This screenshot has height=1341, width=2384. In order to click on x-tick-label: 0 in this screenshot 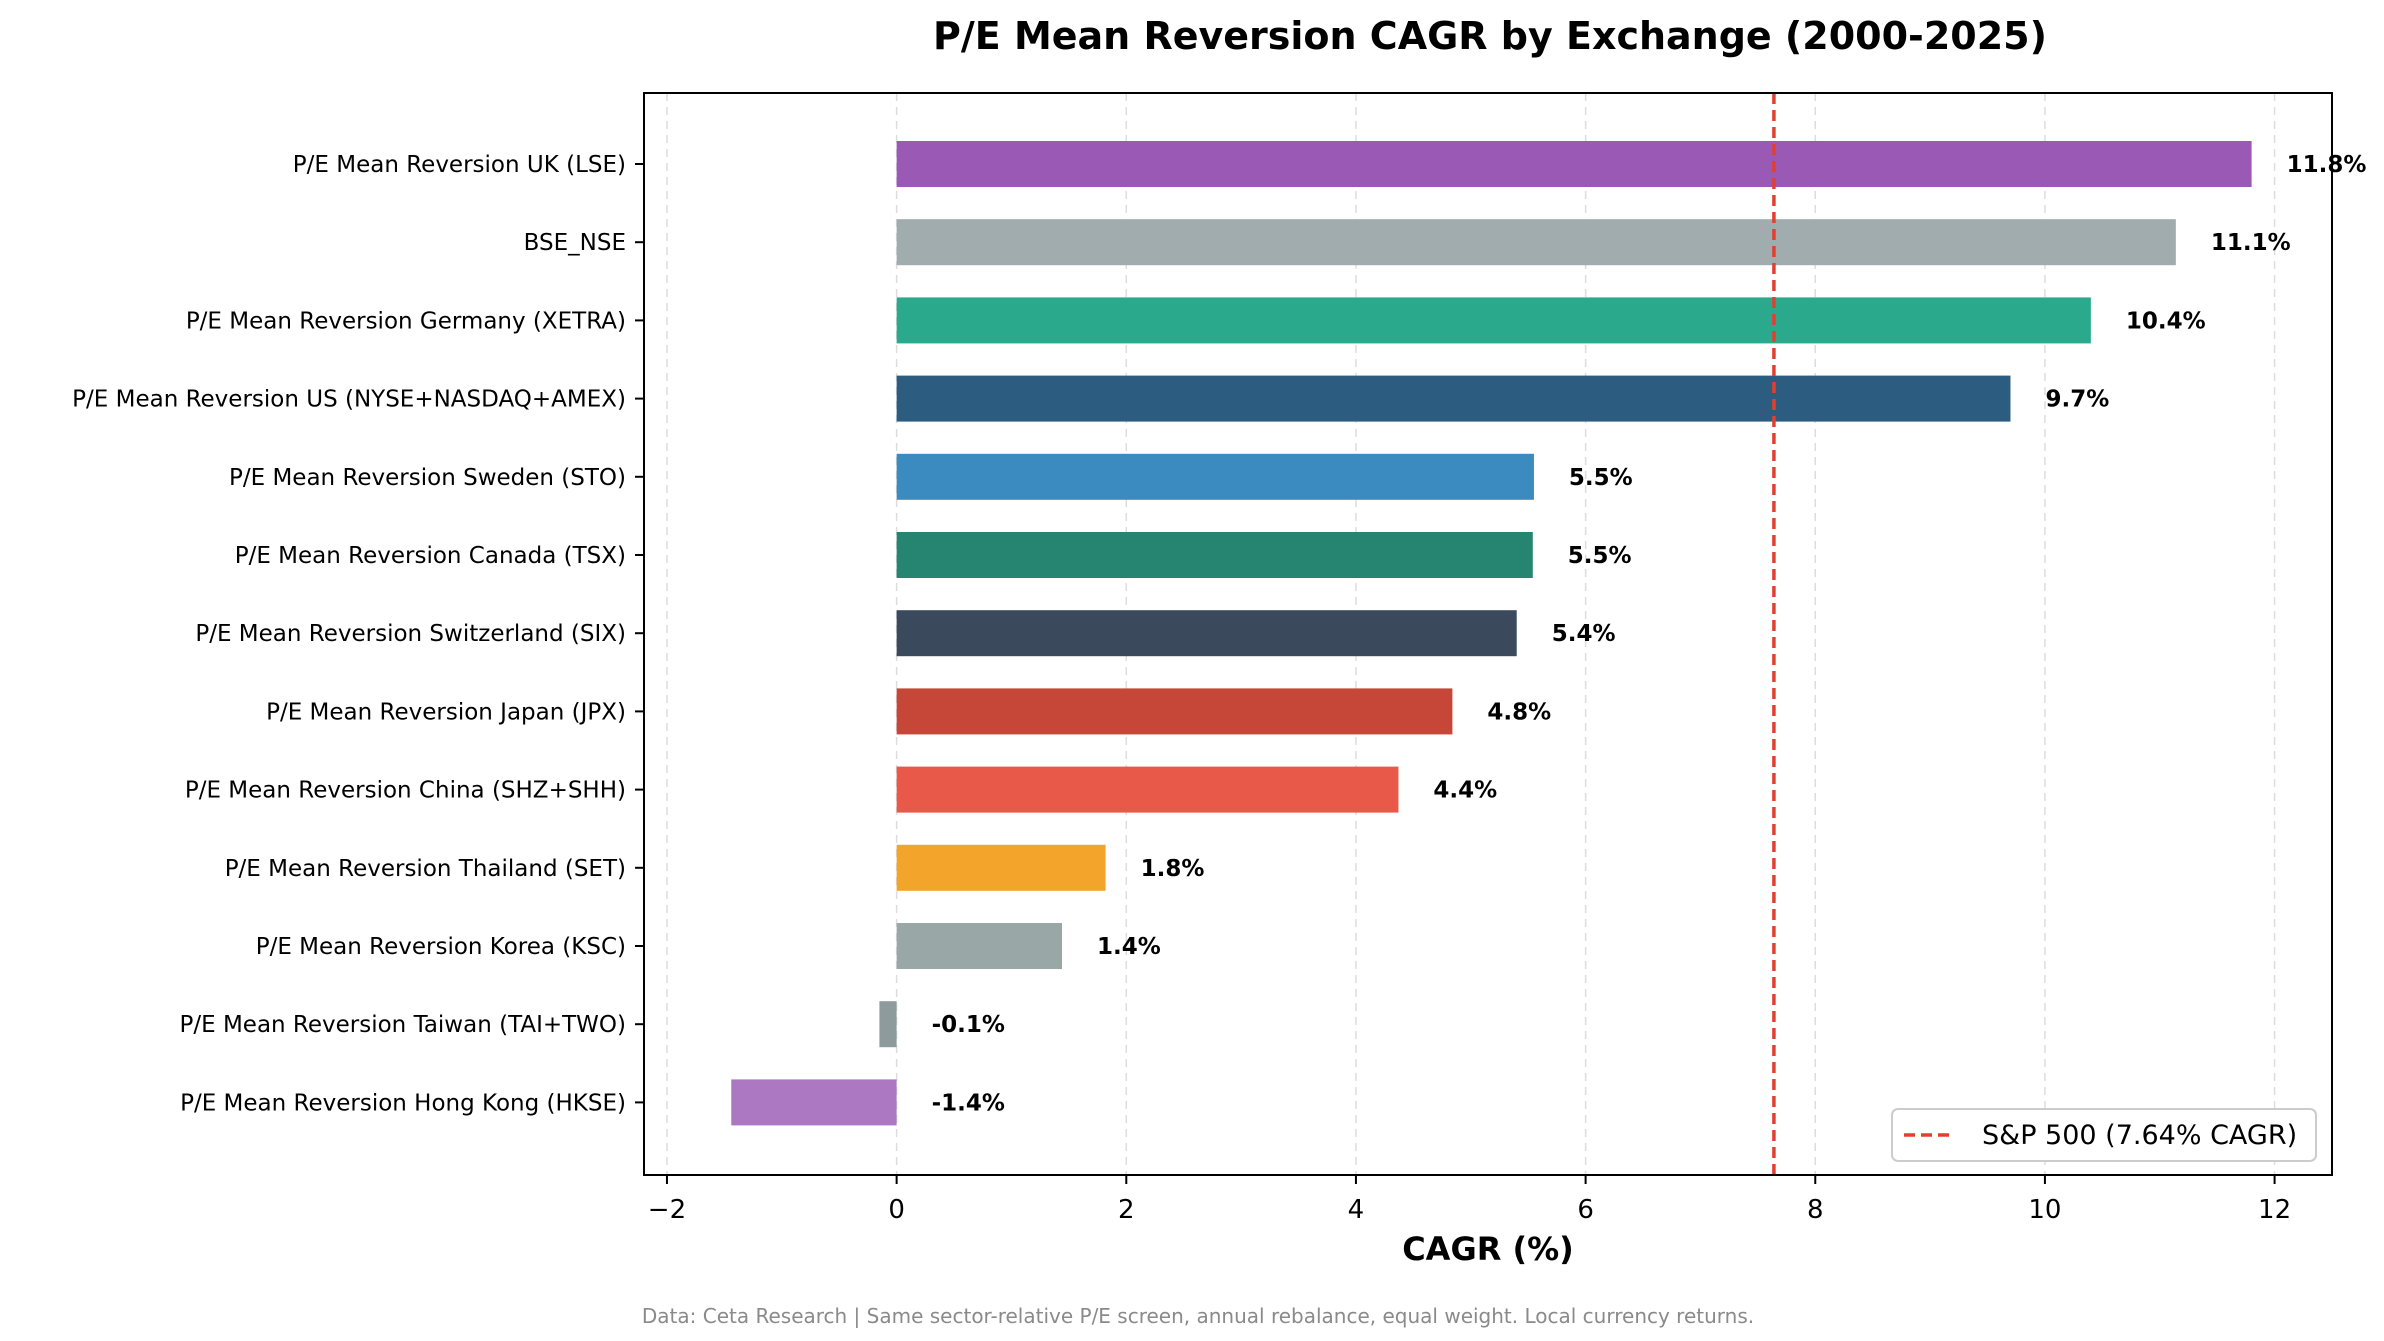, I will do `click(896, 1210)`.